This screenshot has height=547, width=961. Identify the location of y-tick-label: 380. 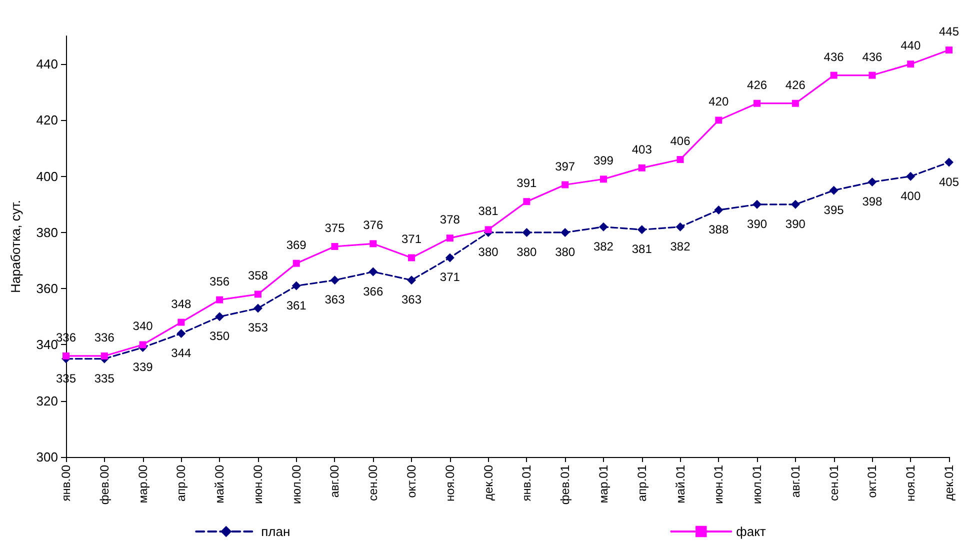
(47, 232).